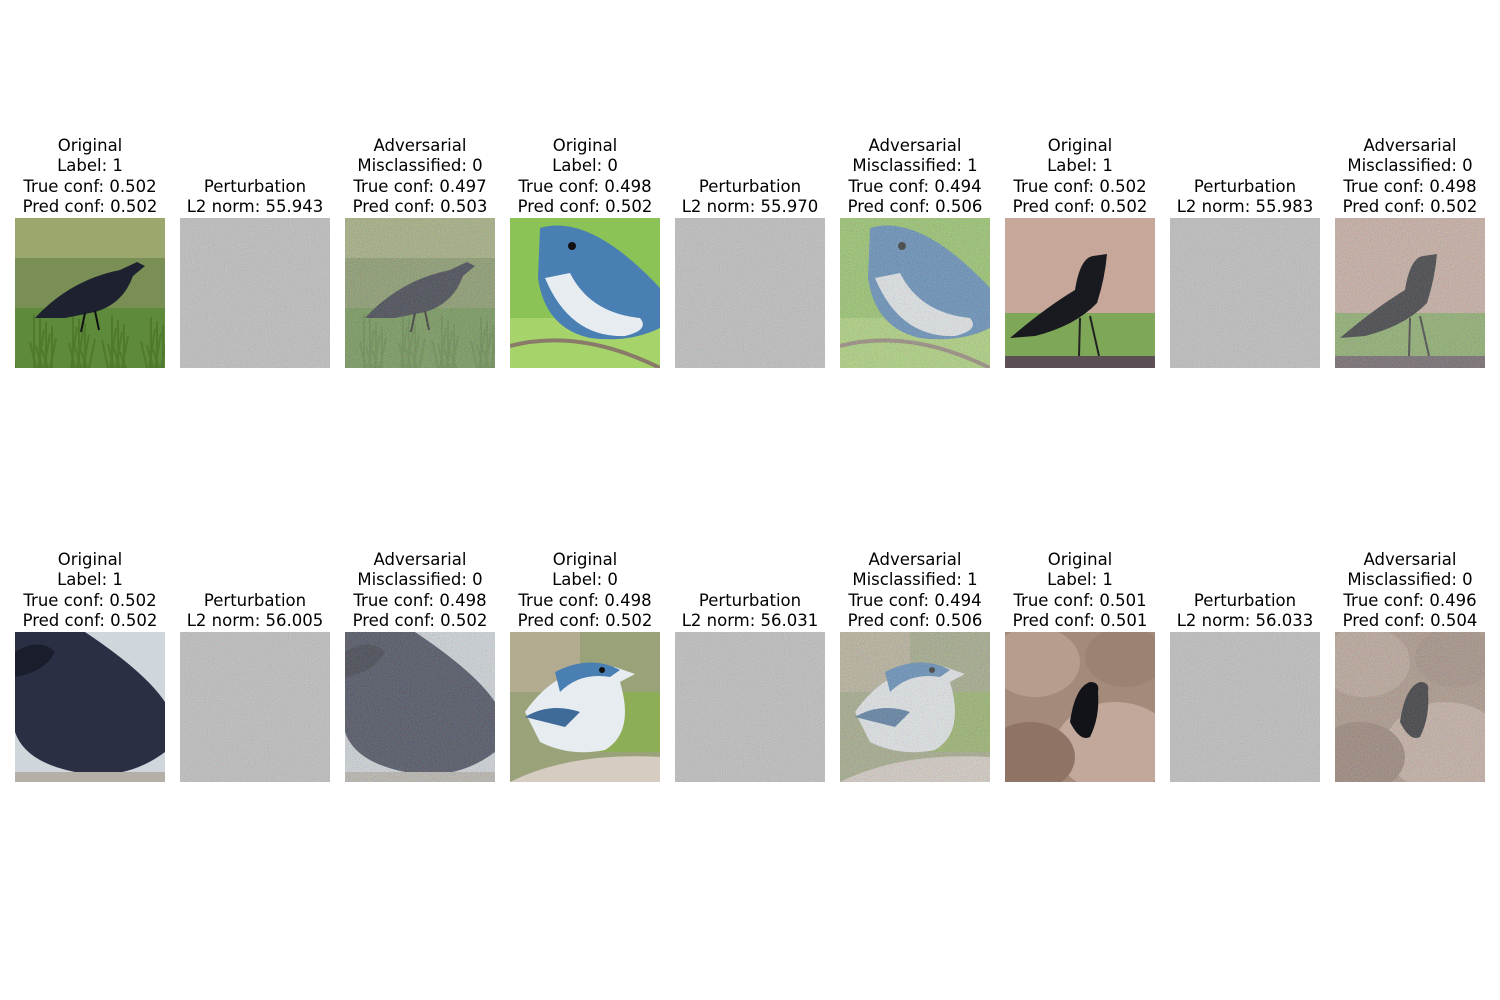  Describe the element at coordinates (580, 709) in the screenshot. I see `warbler-shape` at that location.